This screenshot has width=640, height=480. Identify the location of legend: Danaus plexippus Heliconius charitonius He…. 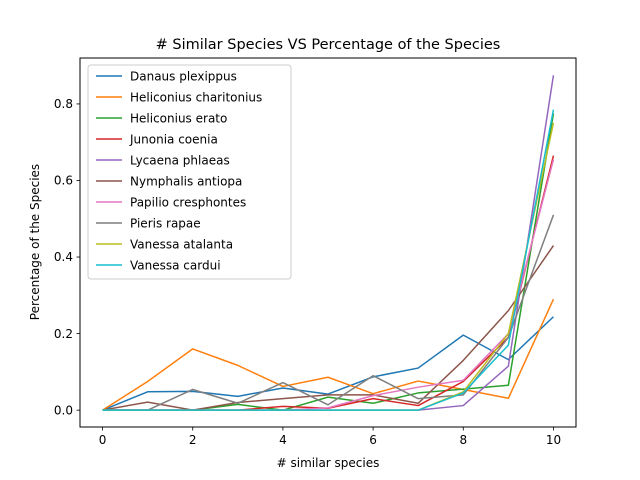
(189, 172).